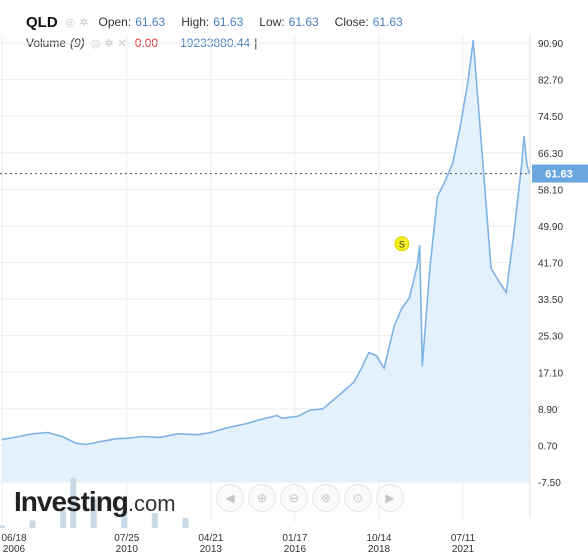 Image resolution: width=588 pixels, height=553 pixels. I want to click on zoom-in-button: ⊕, so click(262, 498).